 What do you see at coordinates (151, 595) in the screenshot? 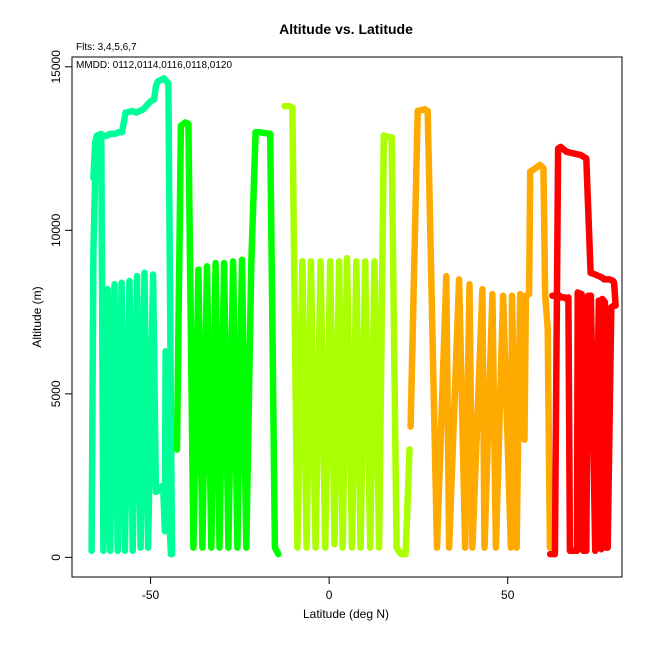
I see `x-tick-label: -50` at bounding box center [151, 595].